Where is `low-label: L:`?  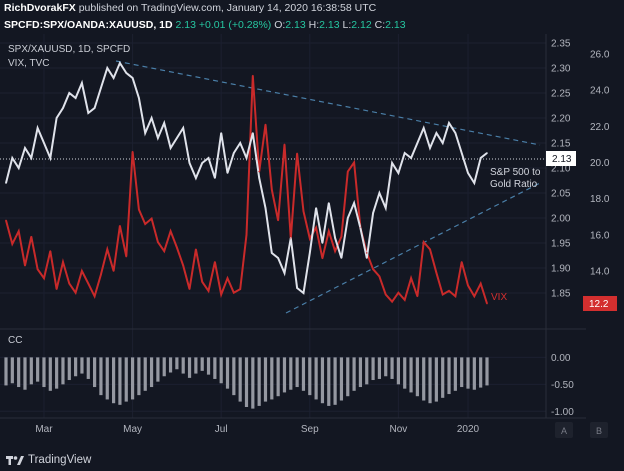 low-label: L: is located at coordinates (347, 25).